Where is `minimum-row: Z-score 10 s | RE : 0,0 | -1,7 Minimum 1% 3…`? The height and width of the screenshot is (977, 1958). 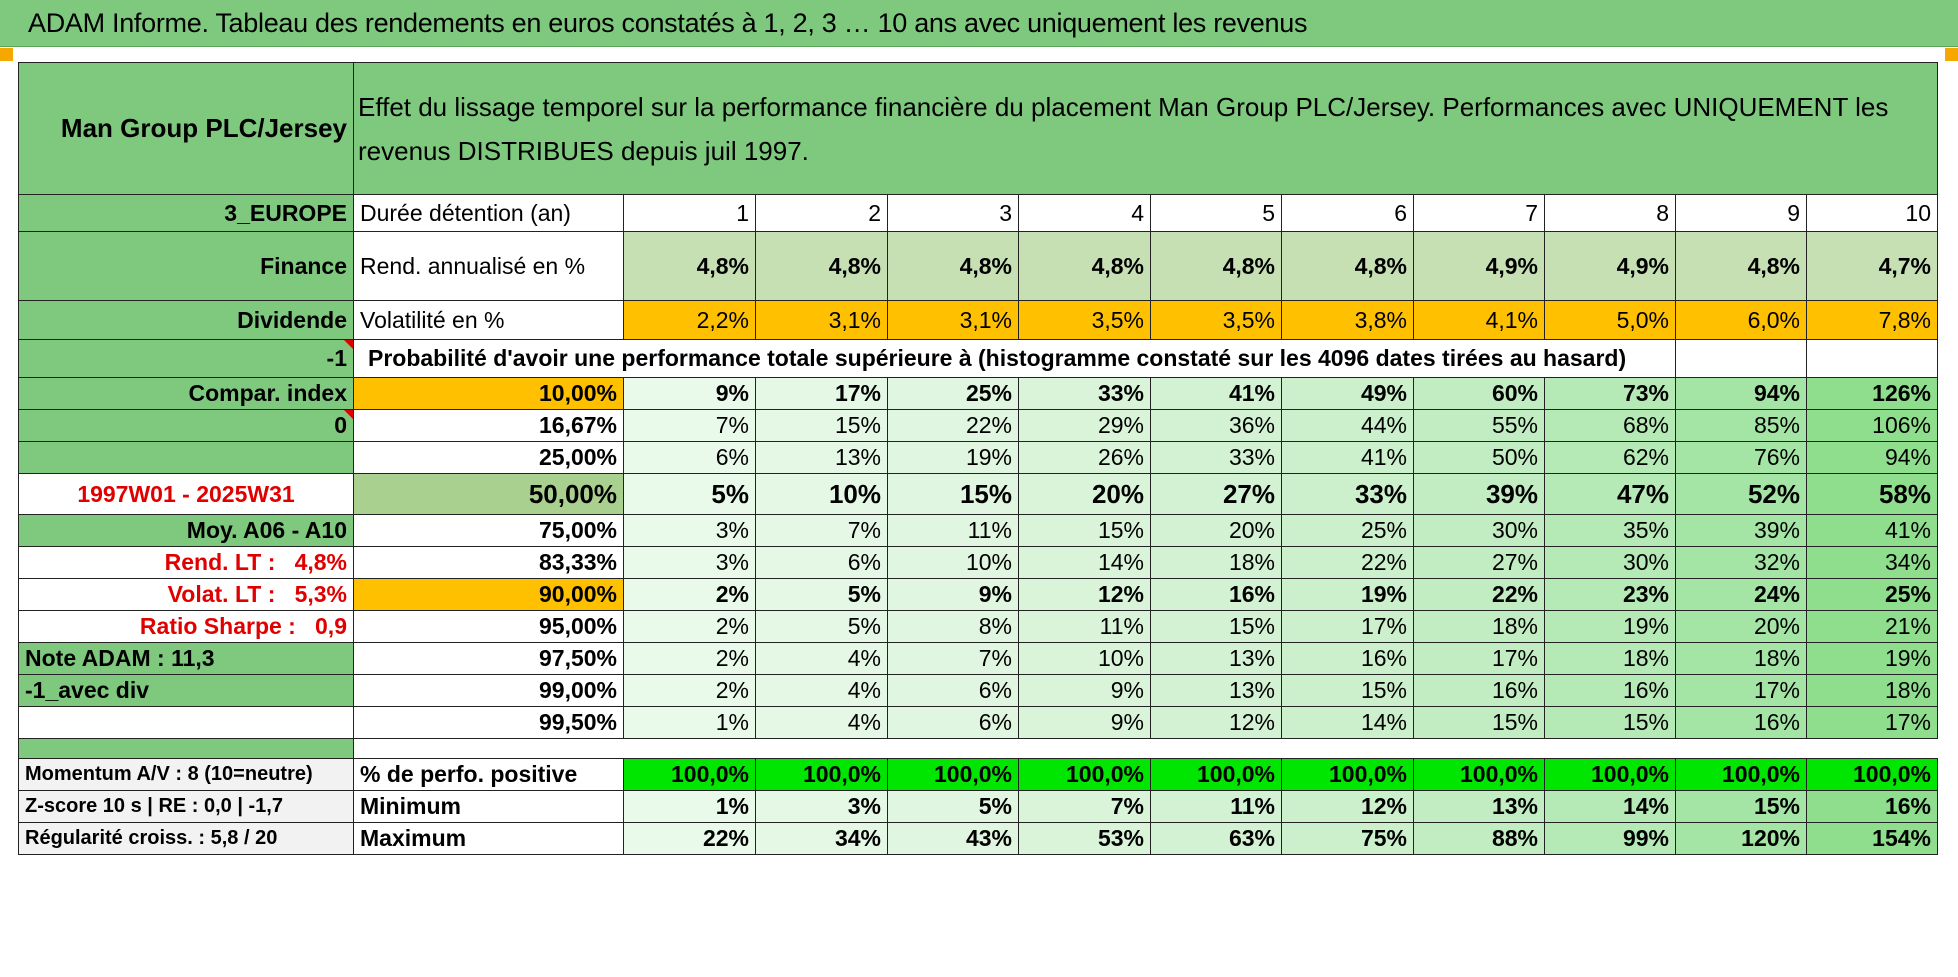
minimum-row: Z-score 10 s | RE : 0,0 | -1,7 Minimum 1% 3… is located at coordinates (978, 806).